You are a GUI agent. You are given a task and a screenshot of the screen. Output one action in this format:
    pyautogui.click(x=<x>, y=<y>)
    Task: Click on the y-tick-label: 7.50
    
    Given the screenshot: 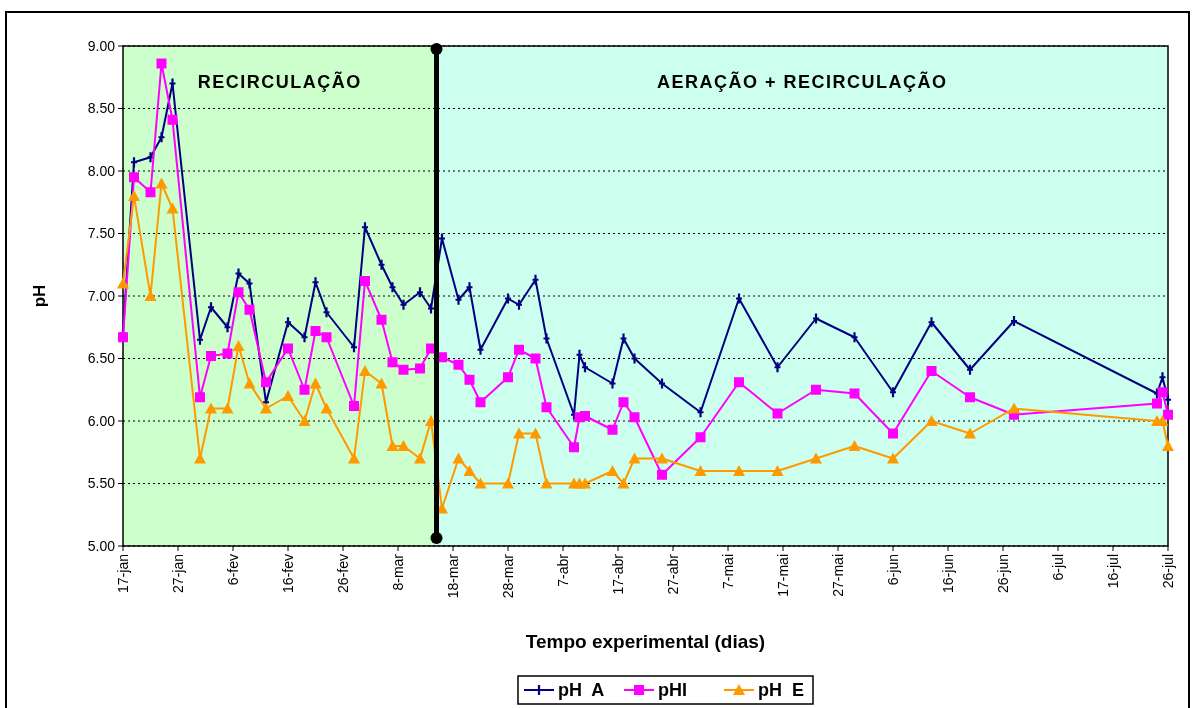 What is the action you would take?
    pyautogui.click(x=101, y=233)
    